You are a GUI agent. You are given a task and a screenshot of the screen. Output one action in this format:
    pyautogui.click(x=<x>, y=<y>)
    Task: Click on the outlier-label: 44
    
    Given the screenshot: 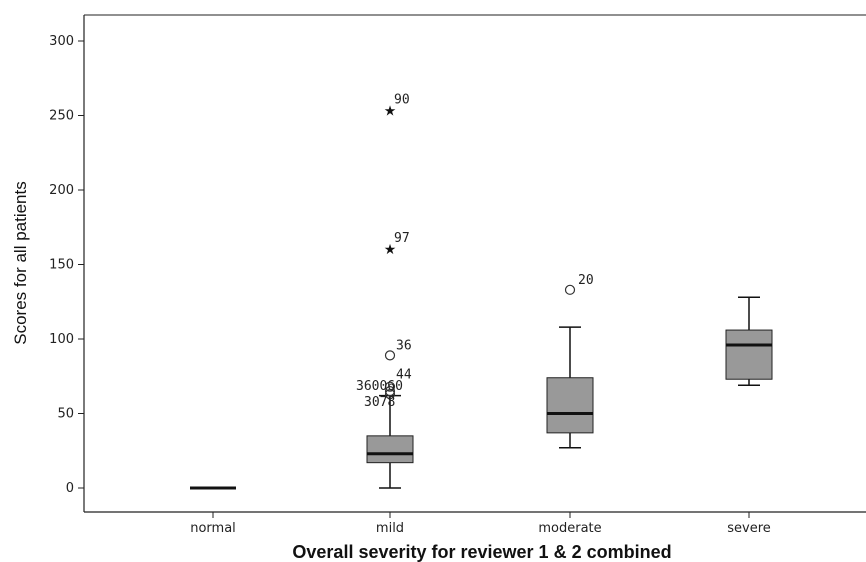 What is the action you would take?
    pyautogui.click(x=404, y=375)
    